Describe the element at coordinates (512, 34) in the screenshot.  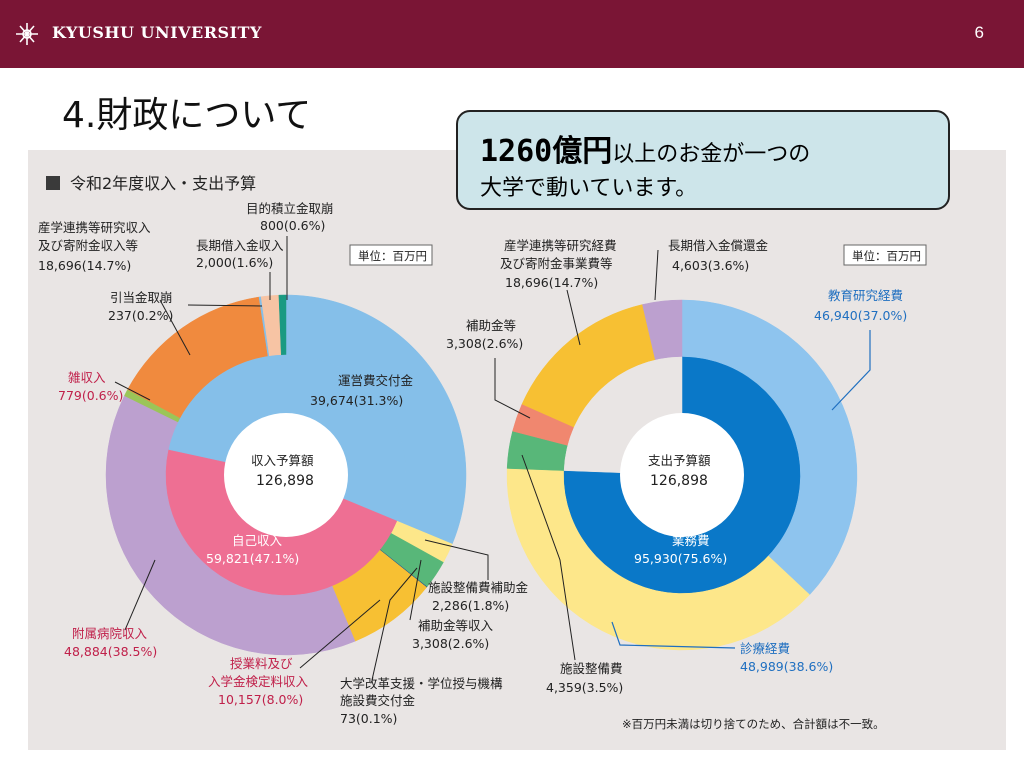
I see `header-bar: KYUSHU UNIVERSITY 6` at that location.